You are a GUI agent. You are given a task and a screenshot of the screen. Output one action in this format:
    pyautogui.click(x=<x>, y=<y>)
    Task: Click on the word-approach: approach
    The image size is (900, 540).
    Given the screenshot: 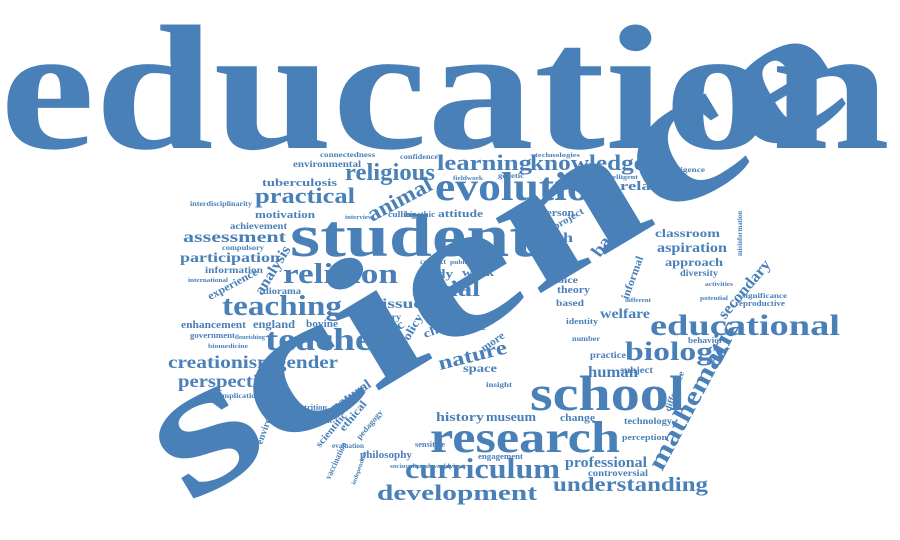 What is the action you would take?
    pyautogui.click(x=694, y=262)
    